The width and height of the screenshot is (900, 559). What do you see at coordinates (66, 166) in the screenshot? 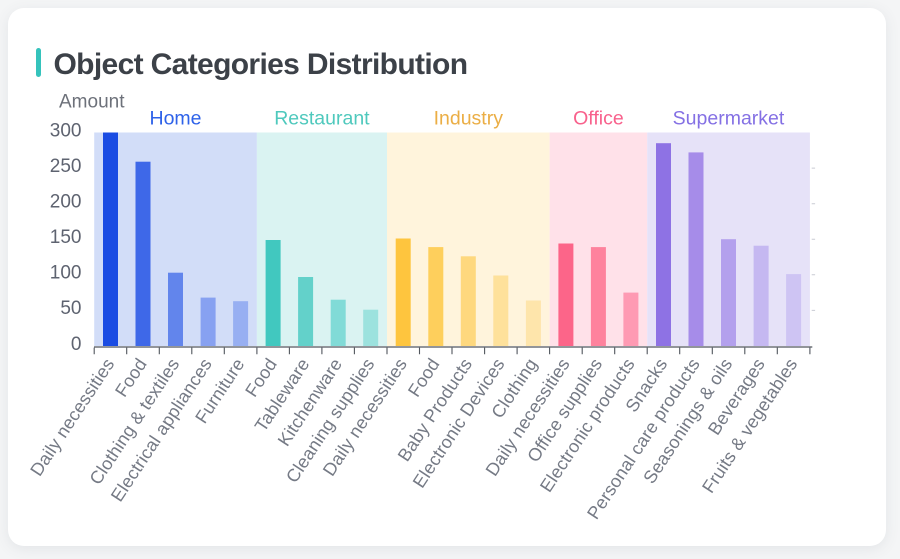
I see `svg-text: 250` at bounding box center [66, 166].